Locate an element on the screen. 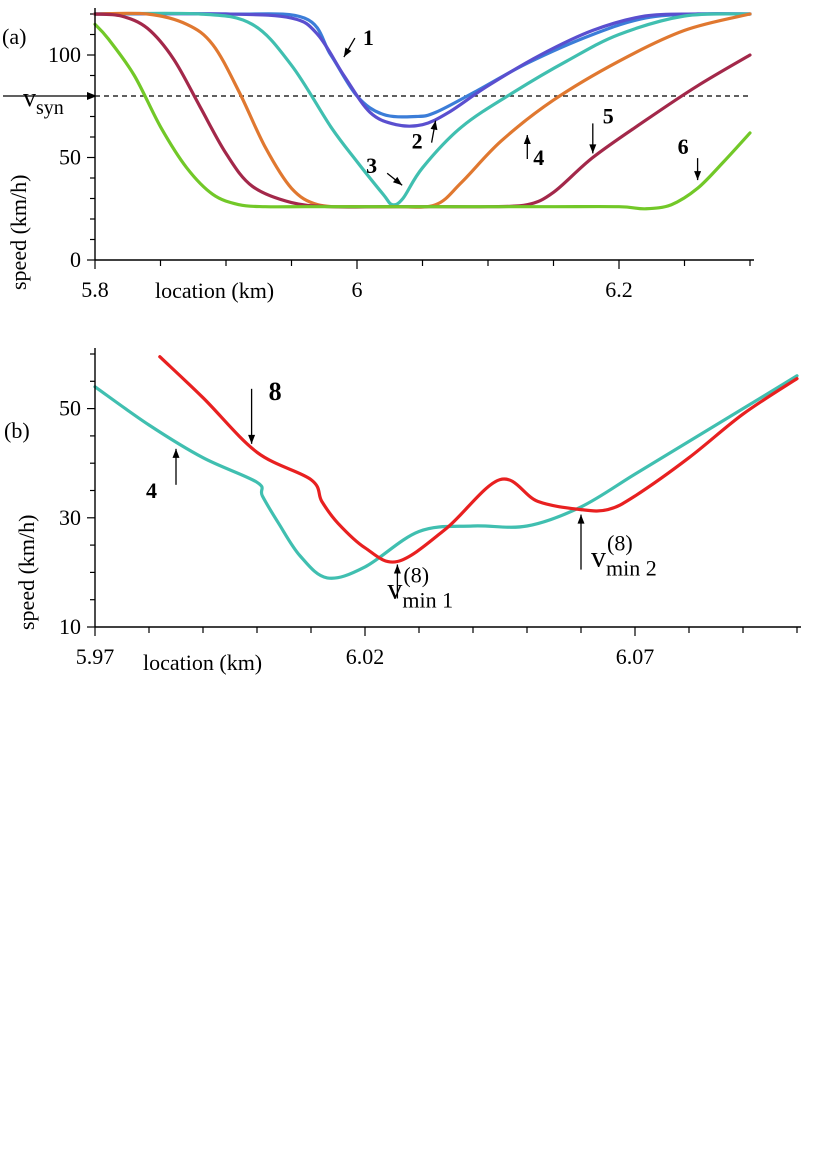  series-4-line is located at coordinates (446, 477).